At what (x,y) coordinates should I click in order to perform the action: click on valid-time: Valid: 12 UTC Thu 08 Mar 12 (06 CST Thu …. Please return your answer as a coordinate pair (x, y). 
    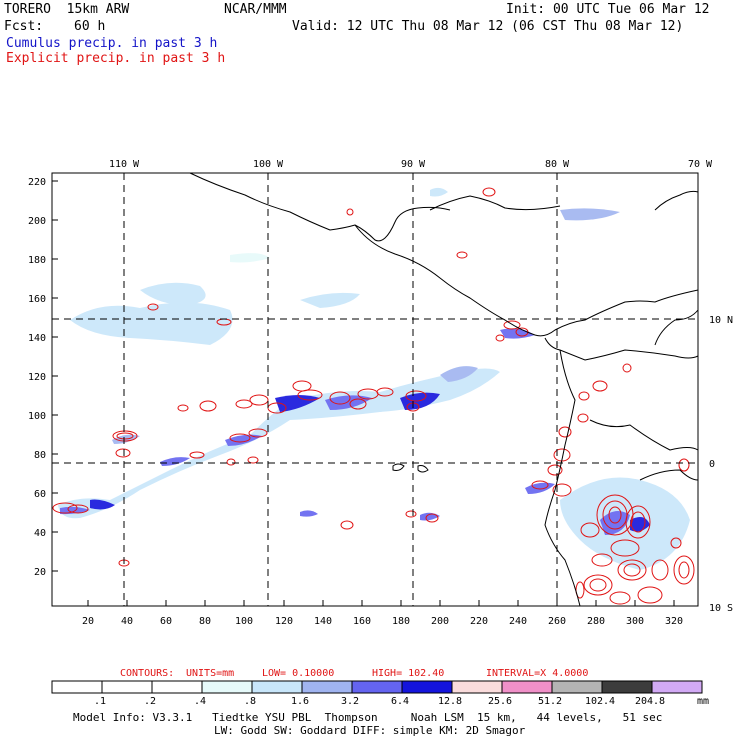
    Looking at the image, I should click on (488, 26).